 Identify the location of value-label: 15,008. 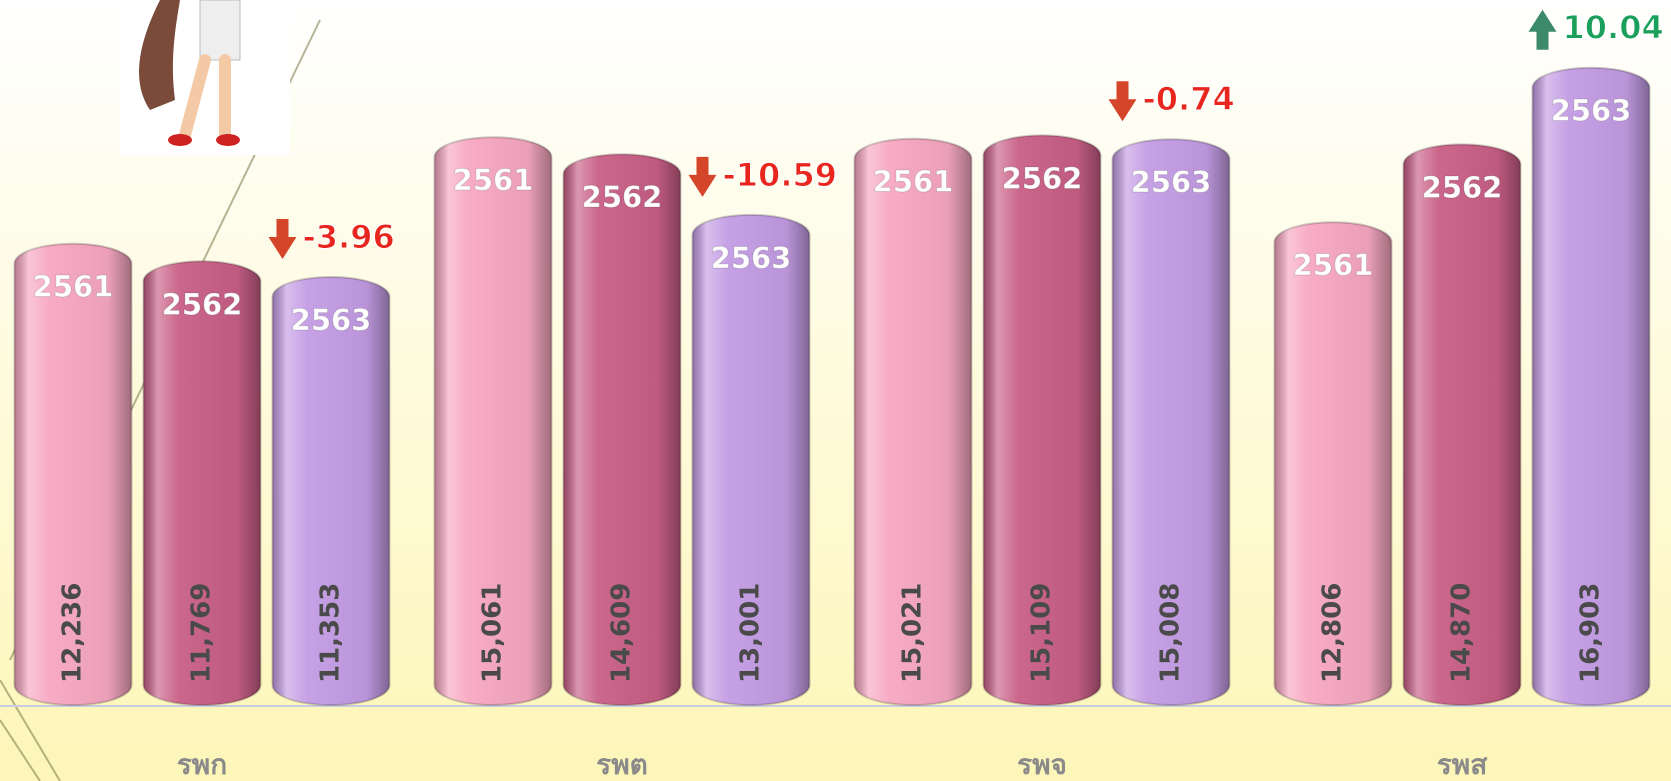
(1171, 633).